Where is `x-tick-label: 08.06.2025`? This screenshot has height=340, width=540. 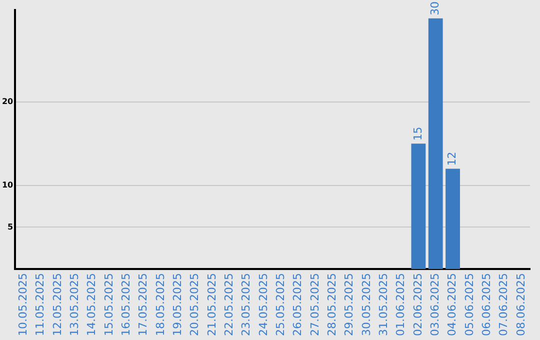
x-tick-label: 08.06.2025 is located at coordinates (521, 304).